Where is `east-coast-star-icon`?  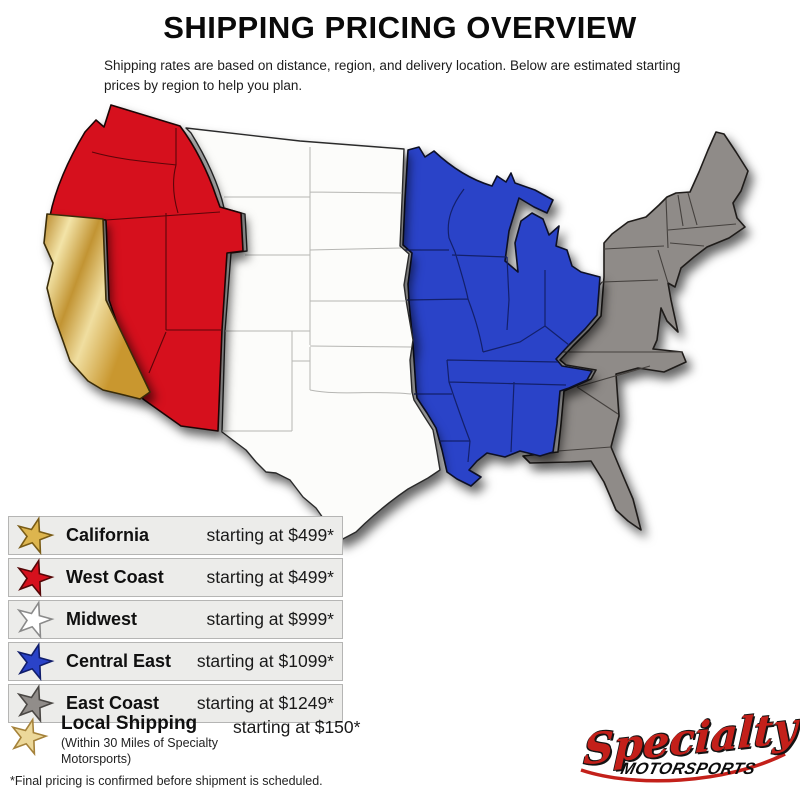
east-coast-star-icon is located at coordinates (35, 703).